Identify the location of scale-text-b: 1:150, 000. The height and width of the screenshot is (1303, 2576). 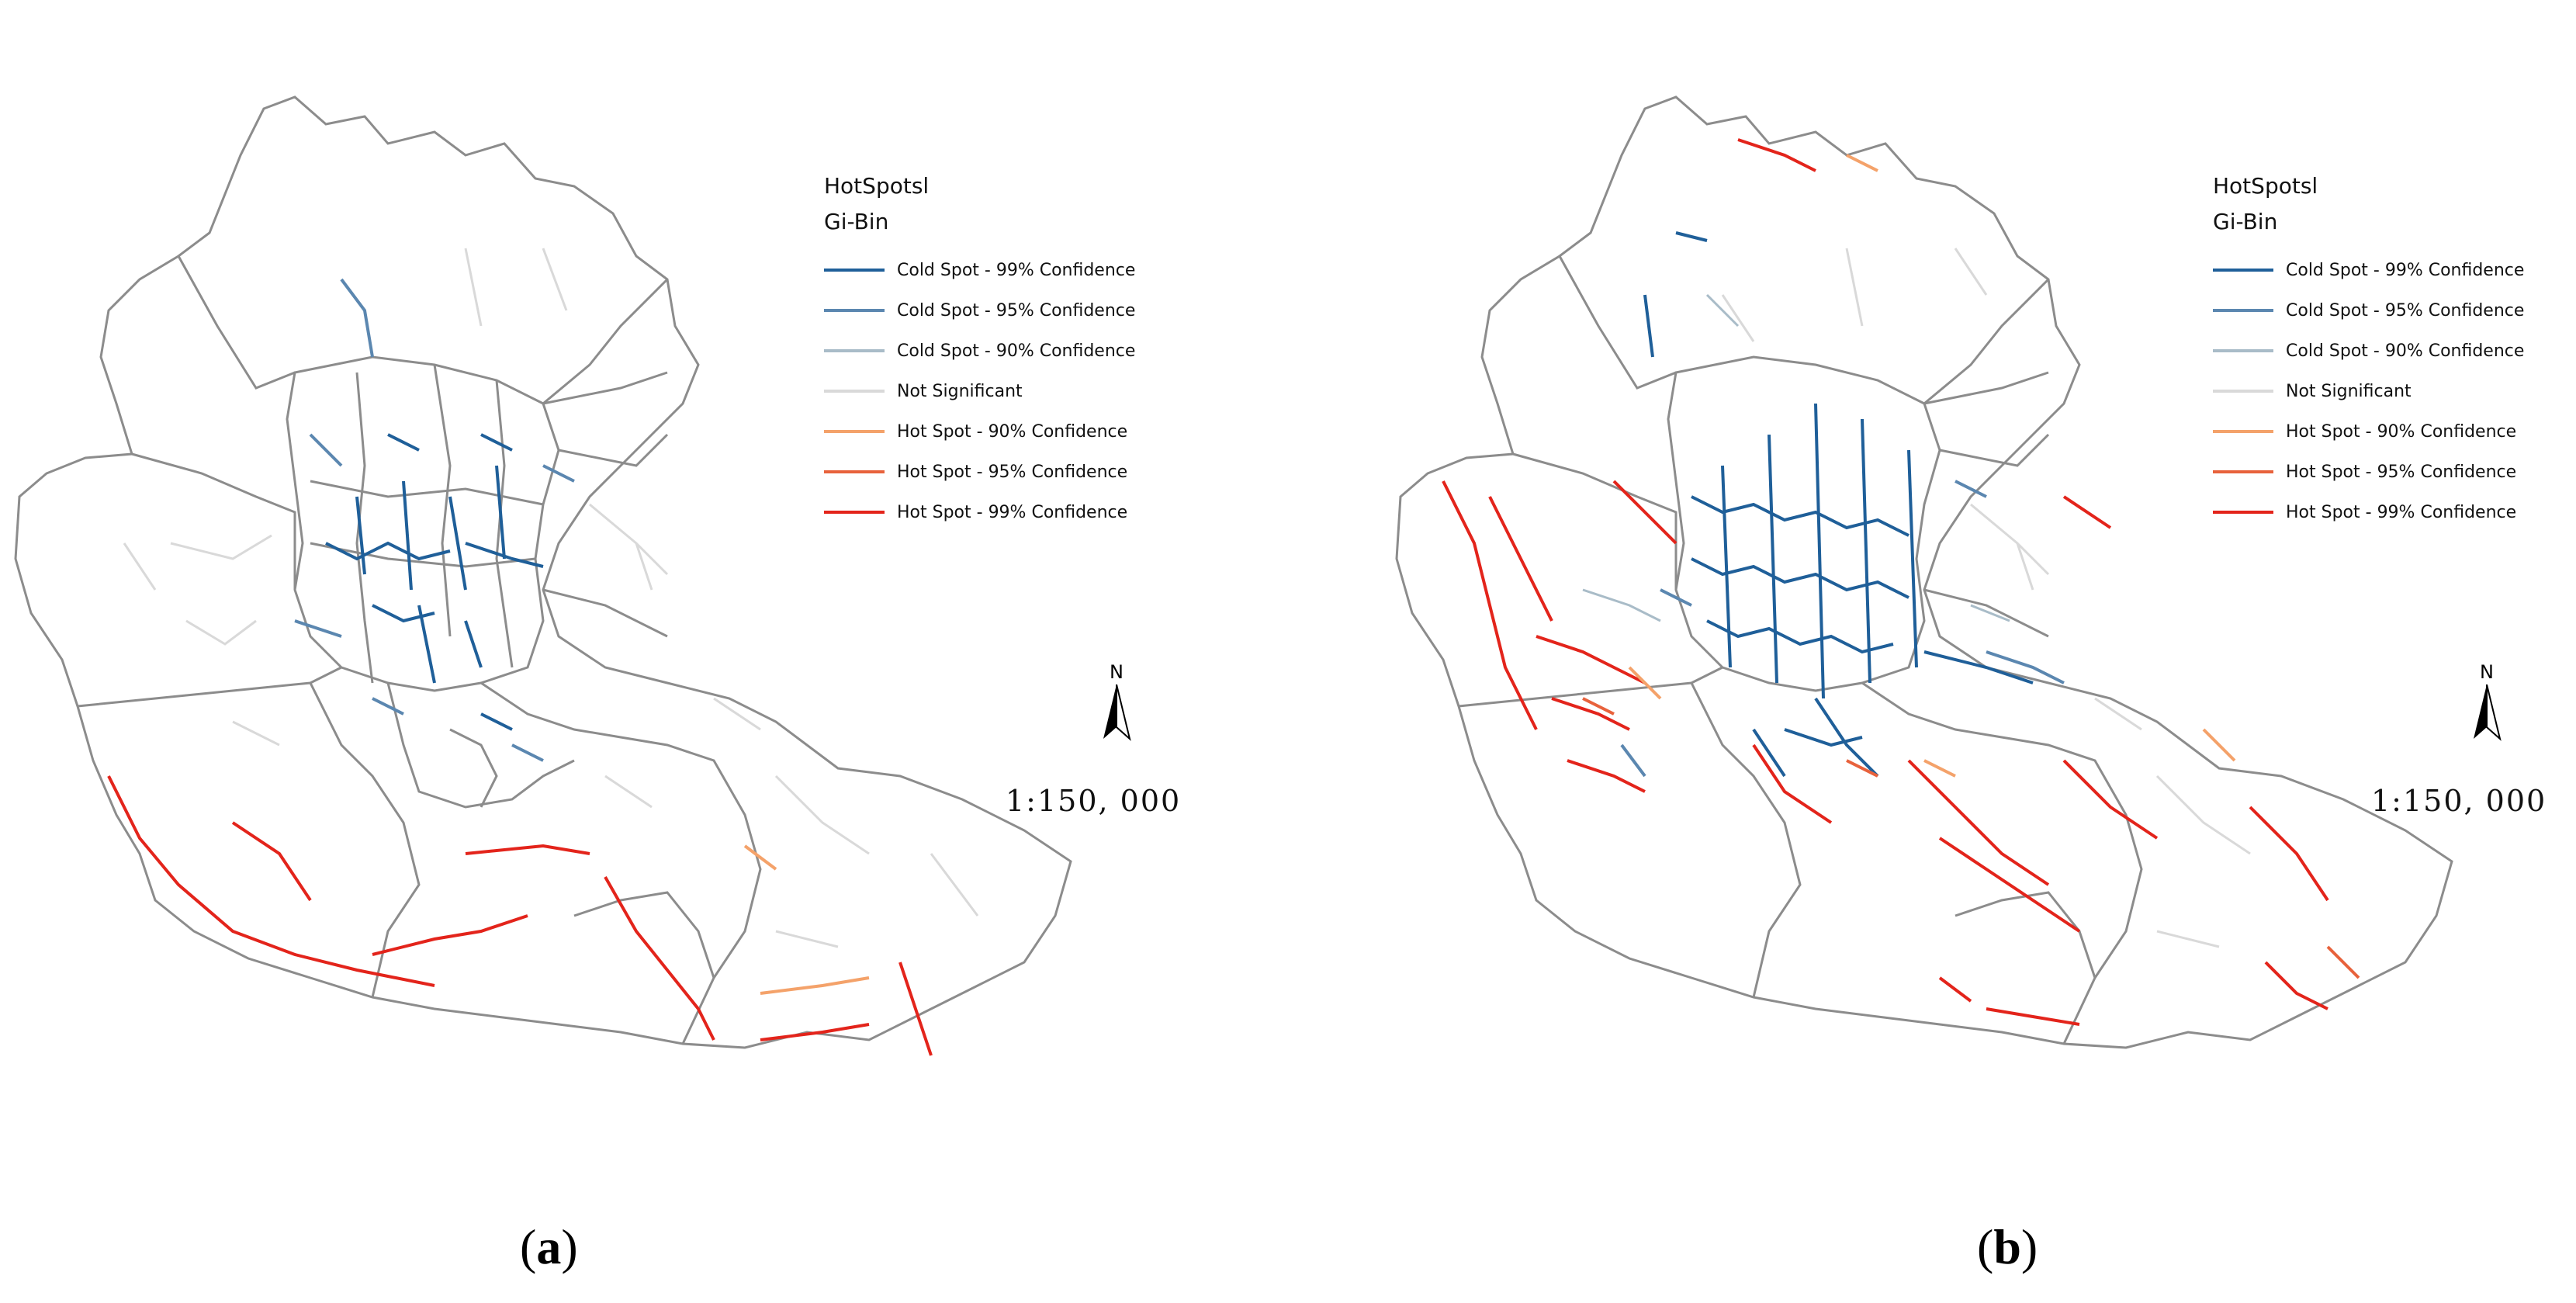
(2459, 801).